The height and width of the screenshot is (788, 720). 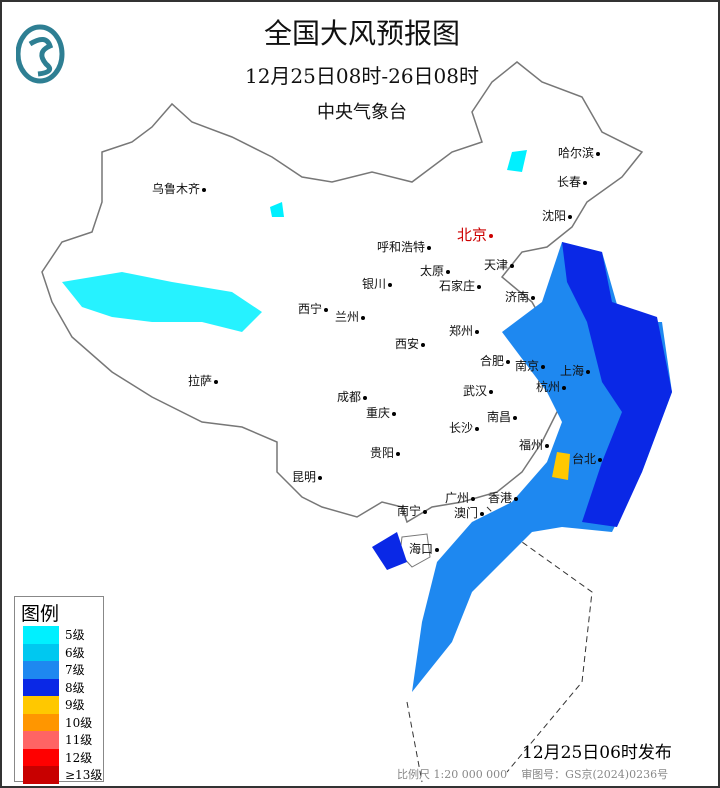 What do you see at coordinates (464, 427) in the screenshot?
I see `city-label: 长沙` at bounding box center [464, 427].